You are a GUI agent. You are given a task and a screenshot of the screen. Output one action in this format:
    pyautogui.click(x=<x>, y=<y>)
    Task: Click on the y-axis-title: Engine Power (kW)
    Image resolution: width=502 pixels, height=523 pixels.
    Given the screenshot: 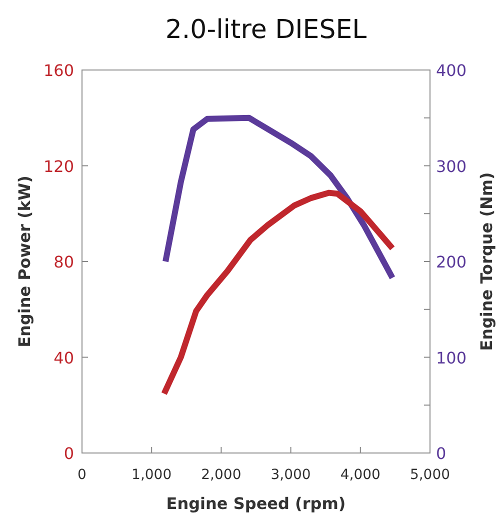 What is the action you would take?
    pyautogui.click(x=24, y=262)
    